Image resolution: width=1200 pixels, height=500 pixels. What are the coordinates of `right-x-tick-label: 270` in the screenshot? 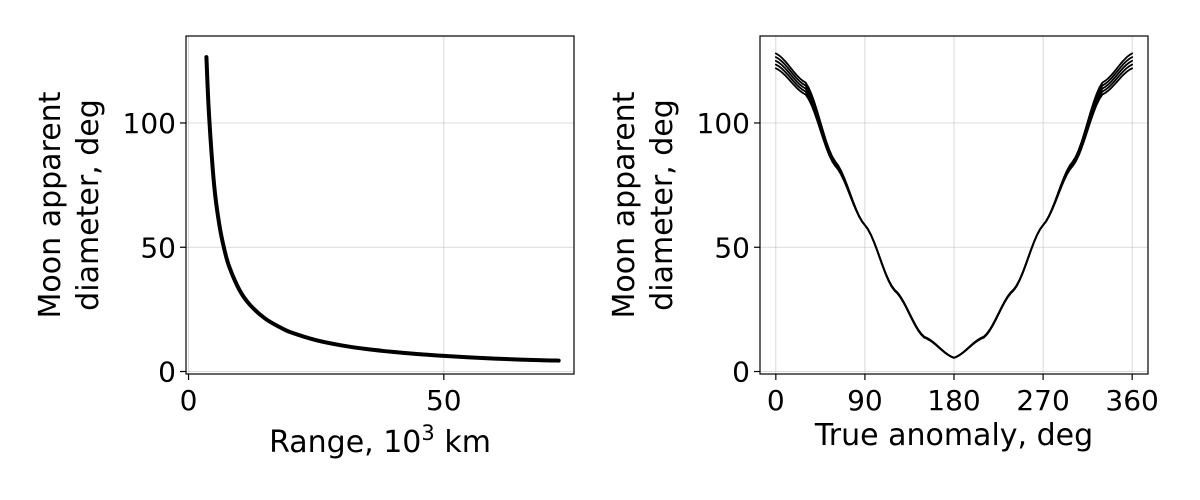 It's located at (1042, 400).